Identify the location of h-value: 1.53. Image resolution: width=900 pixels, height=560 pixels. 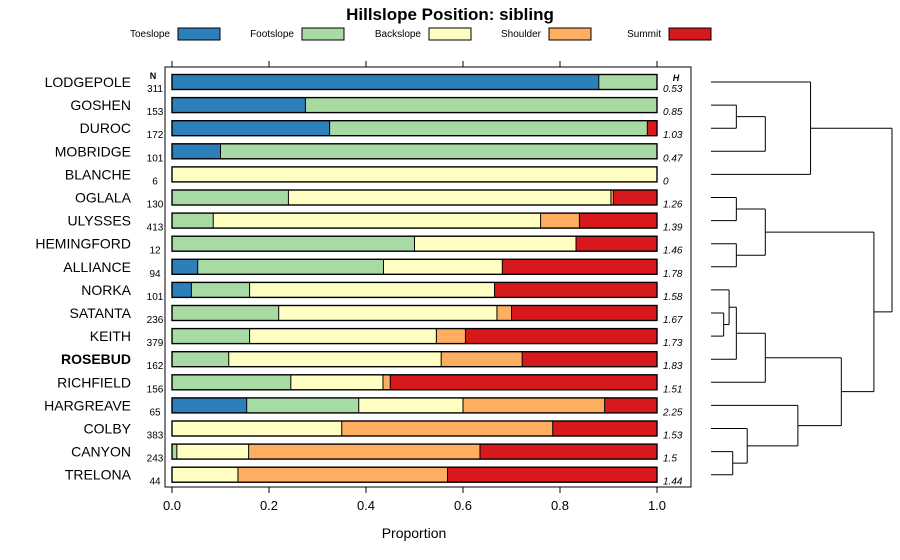
(673, 436).